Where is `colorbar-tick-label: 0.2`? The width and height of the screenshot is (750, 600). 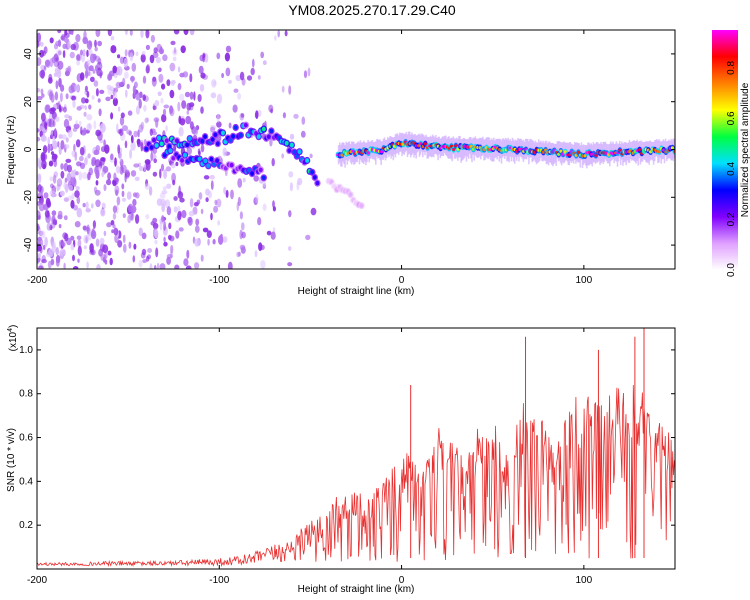 colorbar-tick-label: 0.2 is located at coordinates (731, 219).